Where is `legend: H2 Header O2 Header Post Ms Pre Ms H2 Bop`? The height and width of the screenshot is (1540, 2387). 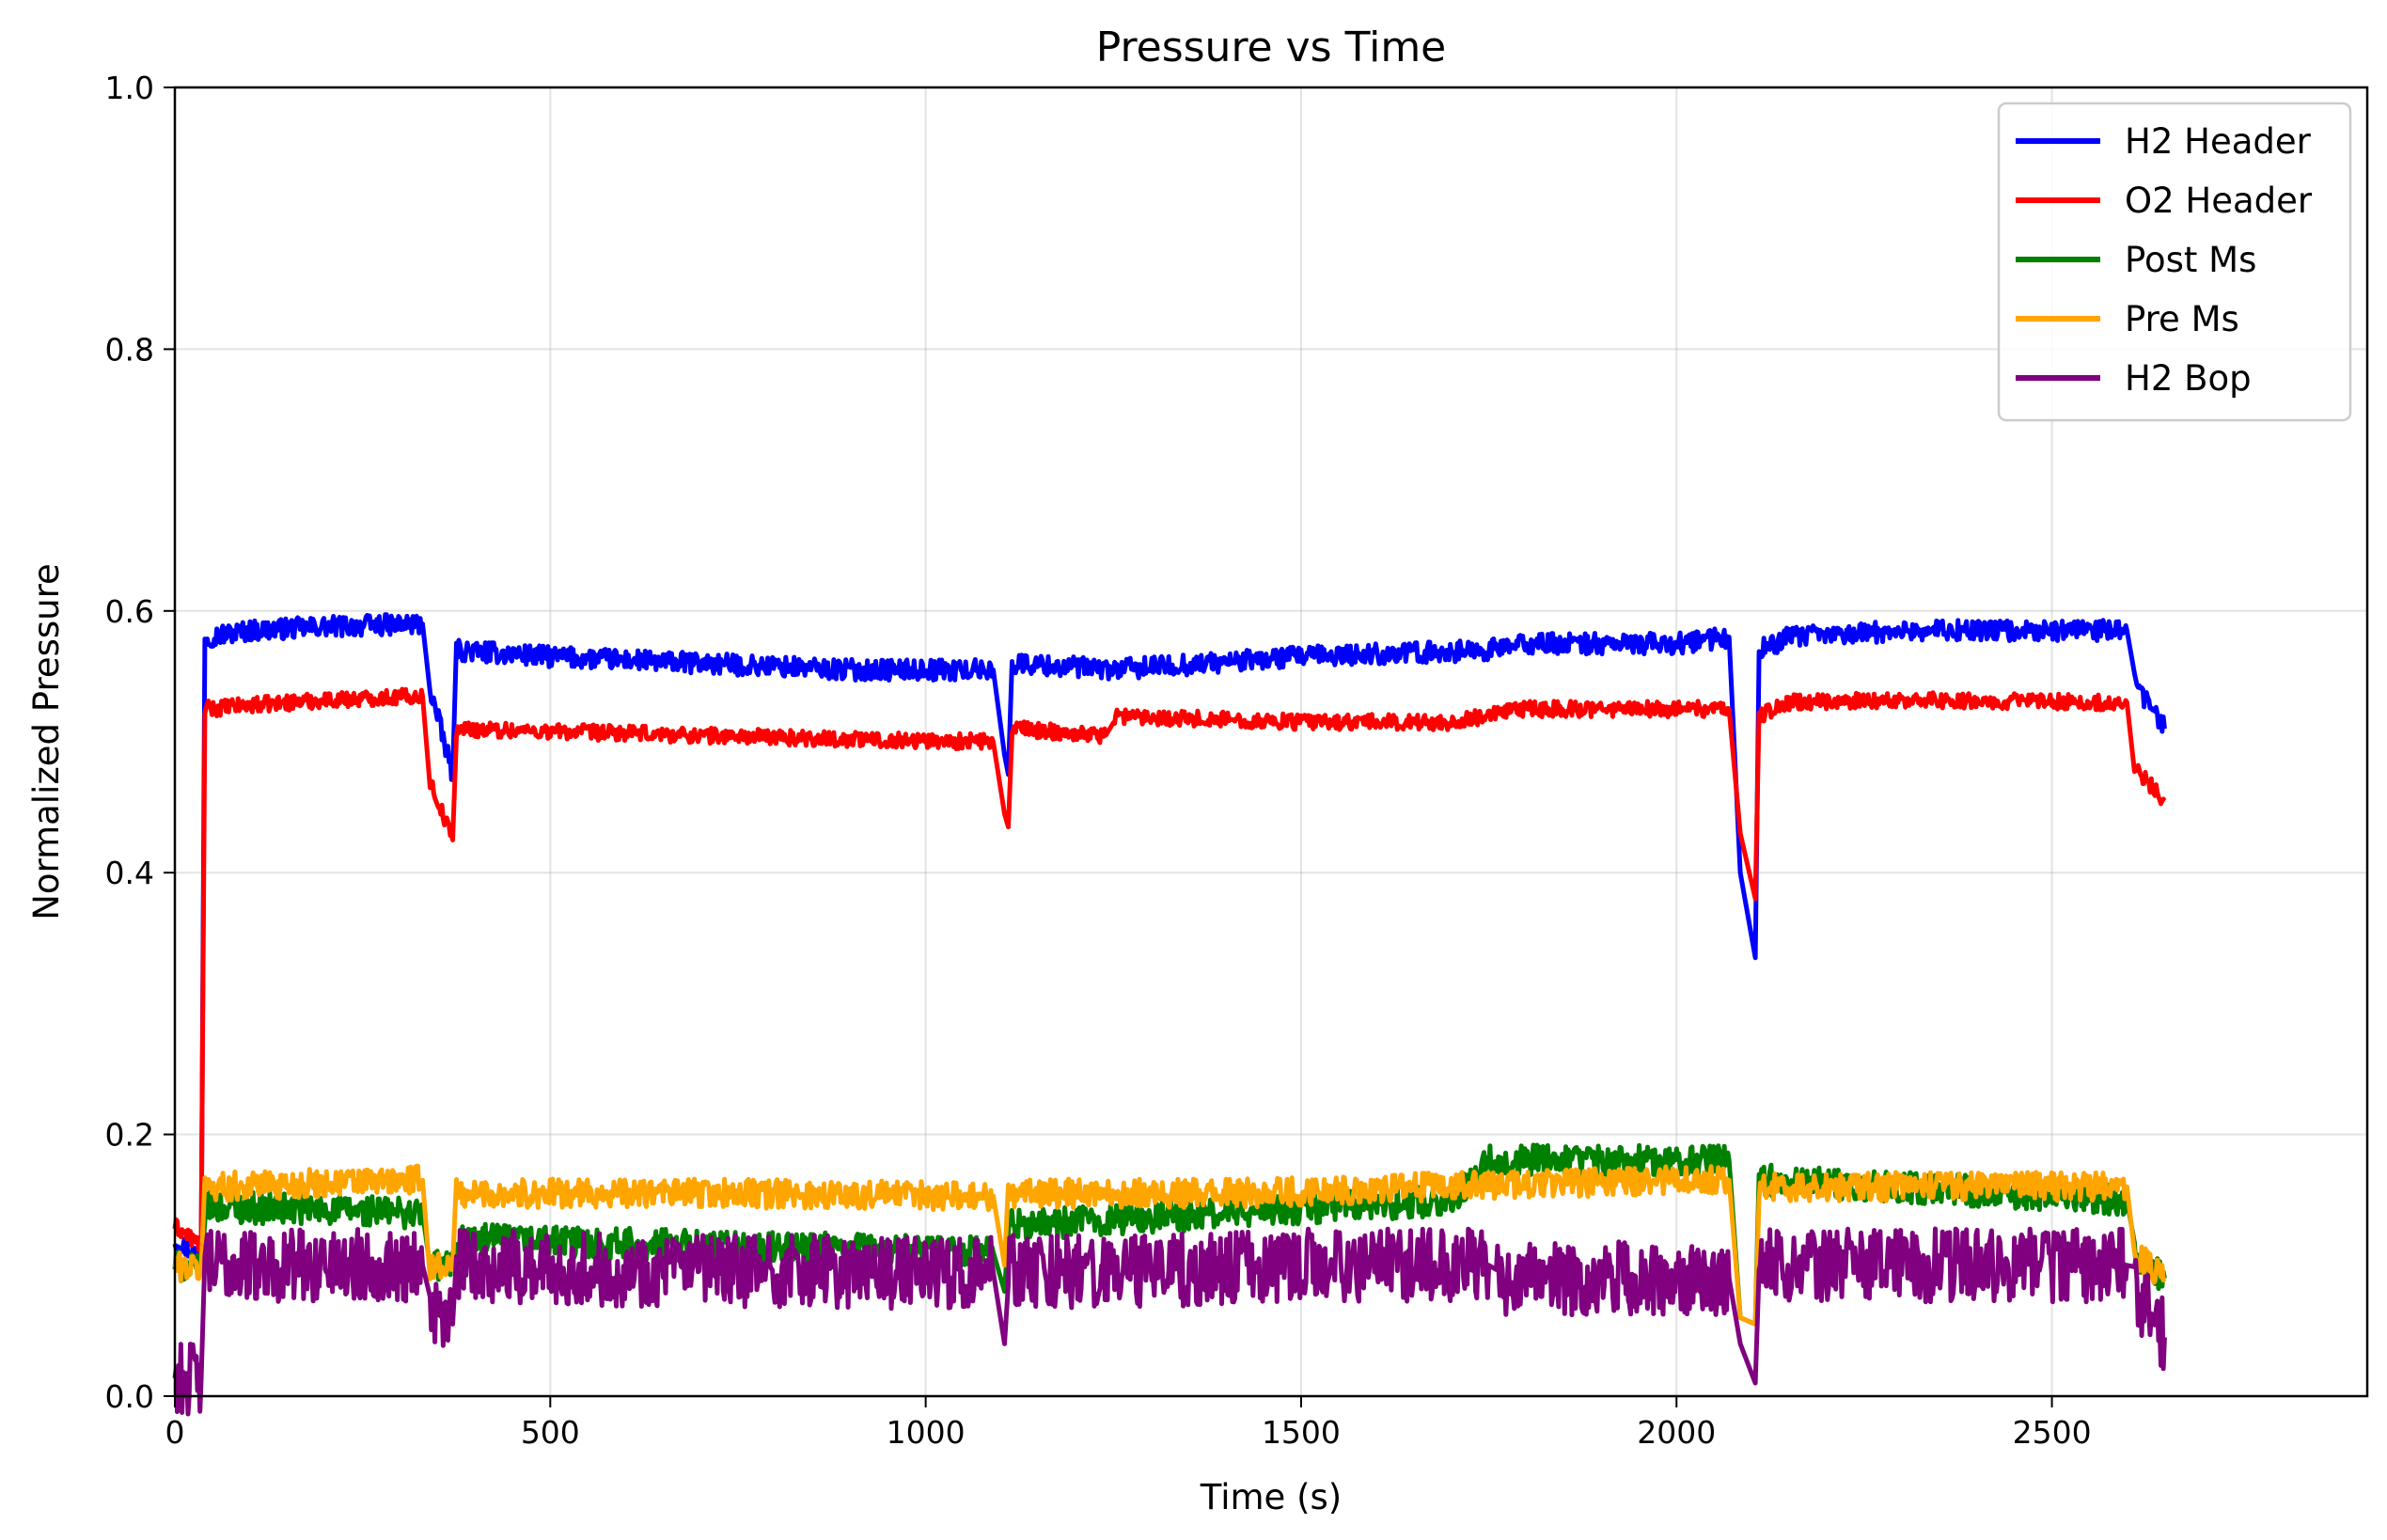 legend: H2 Header O2 Header Post Ms Pre Ms H2 Bop is located at coordinates (2174, 262).